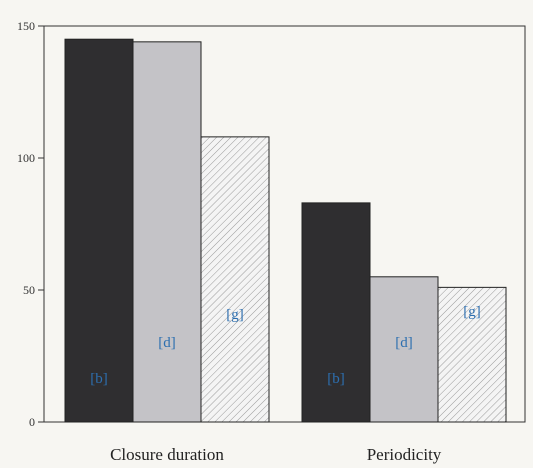 The image size is (533, 468). What do you see at coordinates (167, 454) in the screenshot?
I see `x-category-label: Closure duration` at bounding box center [167, 454].